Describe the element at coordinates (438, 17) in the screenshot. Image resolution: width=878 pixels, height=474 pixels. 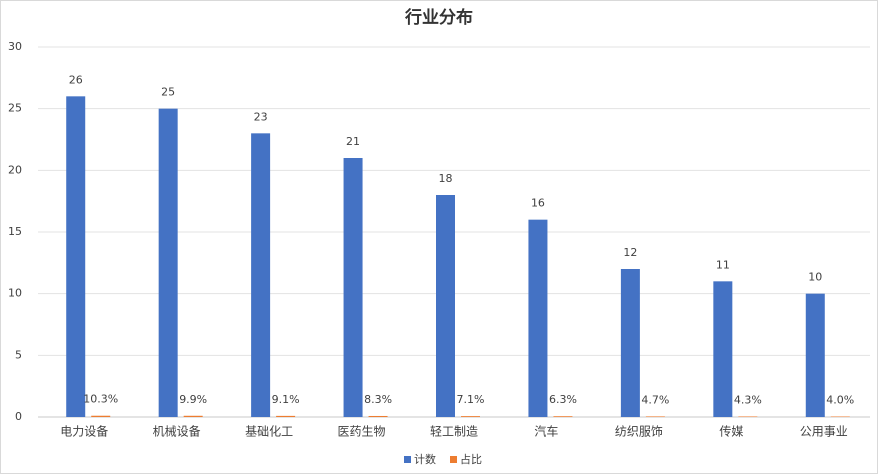
I see `chart-title: 行业分布` at that location.